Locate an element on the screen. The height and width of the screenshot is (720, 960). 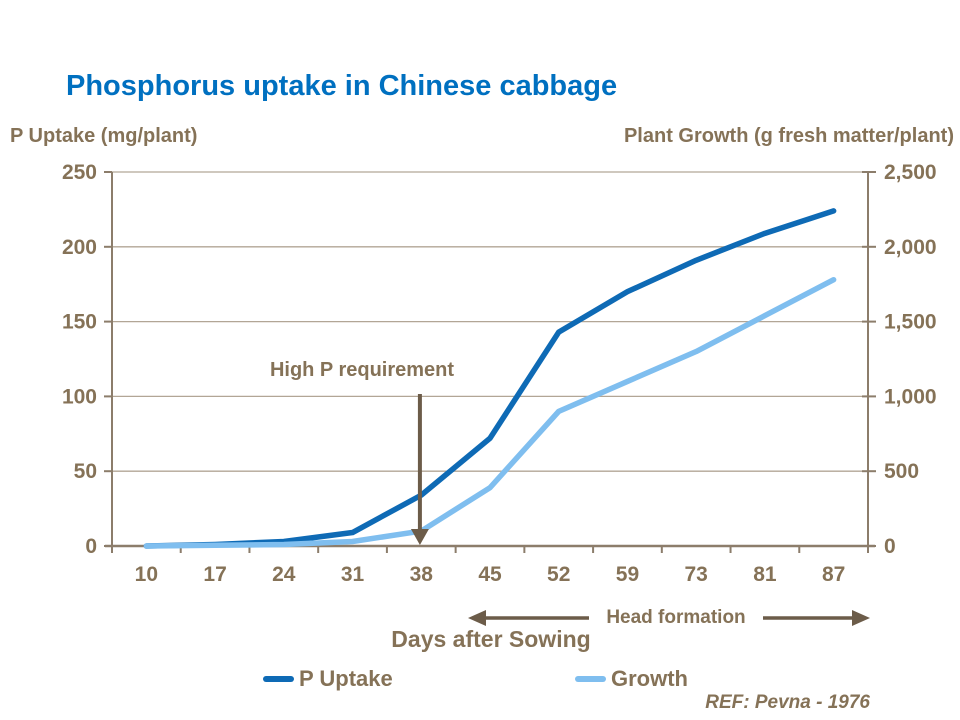
legend-item-p-uptake: P Uptake is located at coordinates (328, 679).